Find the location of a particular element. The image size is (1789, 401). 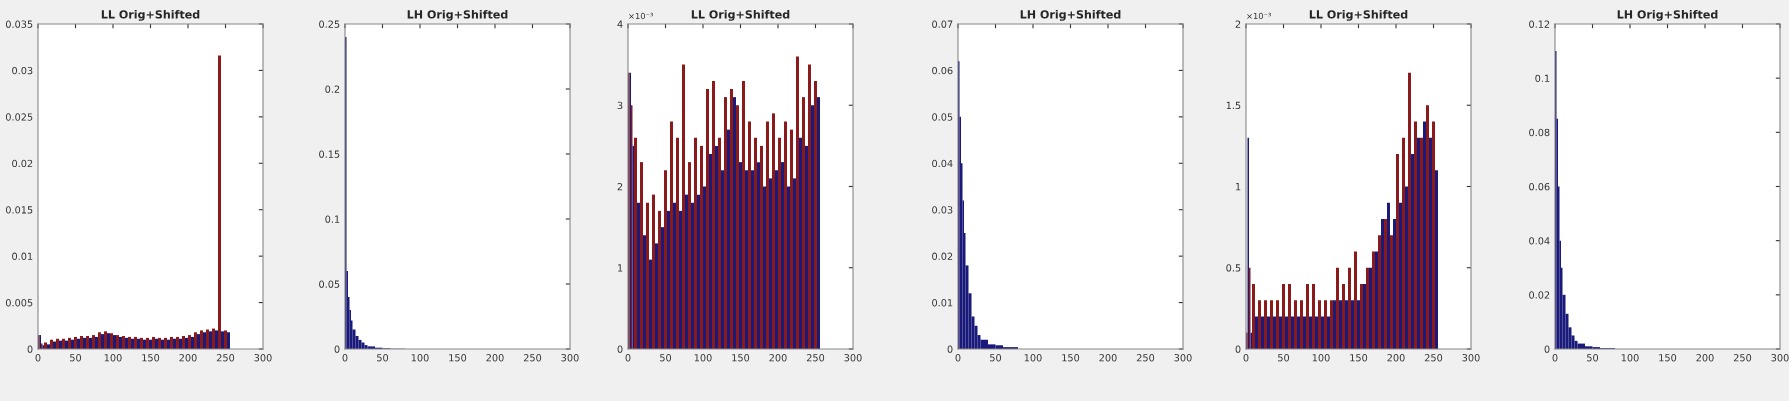

y-tick-label: 0.07 is located at coordinates (942, 24).